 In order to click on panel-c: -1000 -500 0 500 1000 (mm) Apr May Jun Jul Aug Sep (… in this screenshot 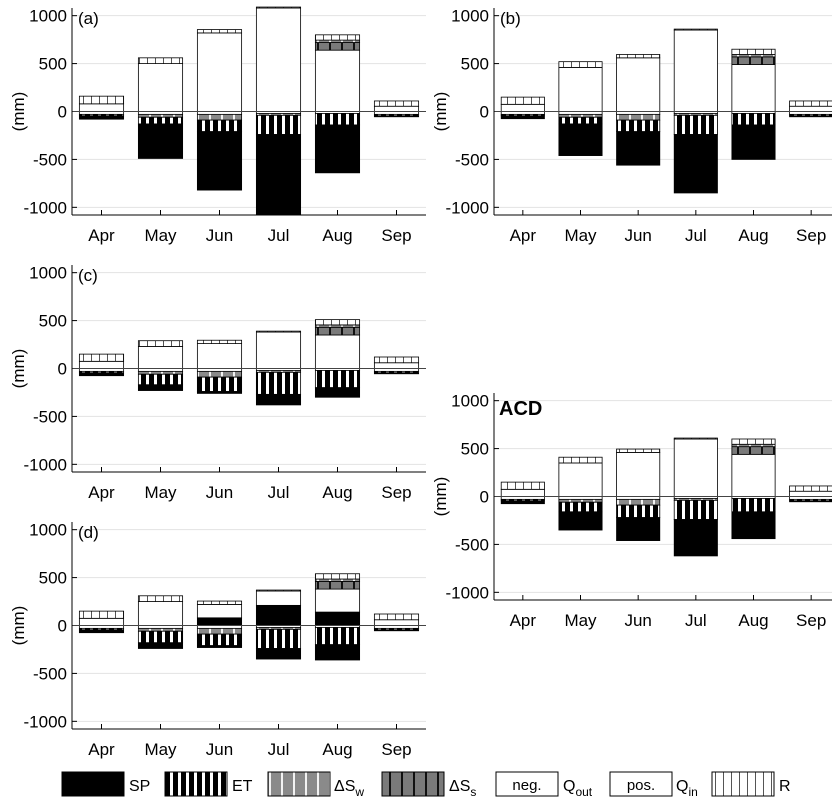, I will do `click(217, 383)`.